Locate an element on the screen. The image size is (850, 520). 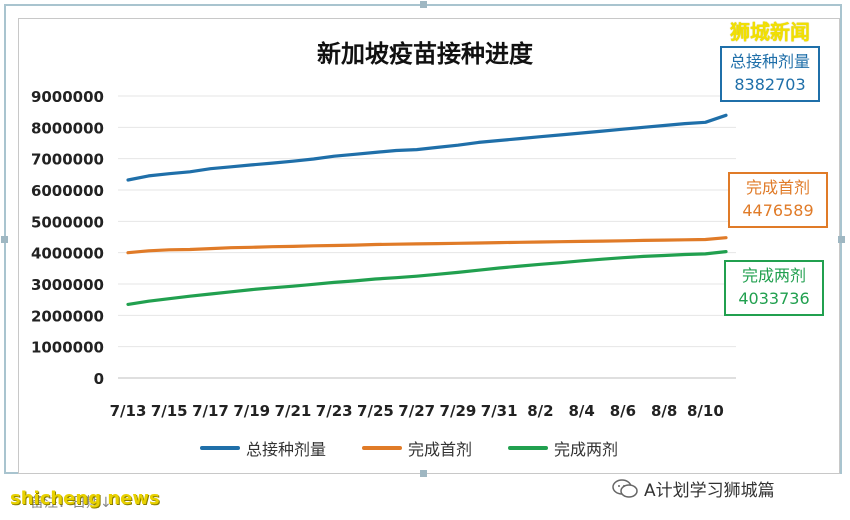
callout-first-label: 完成首剂 is located at coordinates (777, 187).